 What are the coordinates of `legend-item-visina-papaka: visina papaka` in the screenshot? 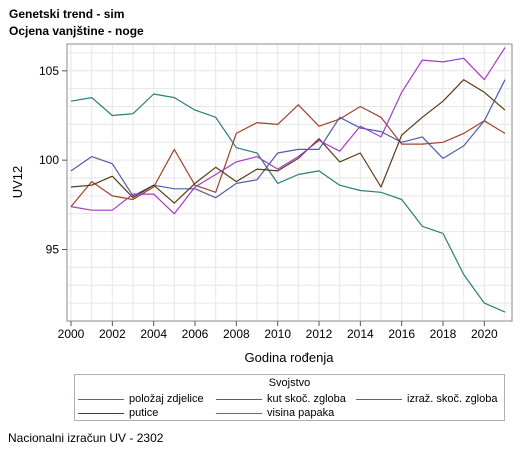 It's located at (275, 413).